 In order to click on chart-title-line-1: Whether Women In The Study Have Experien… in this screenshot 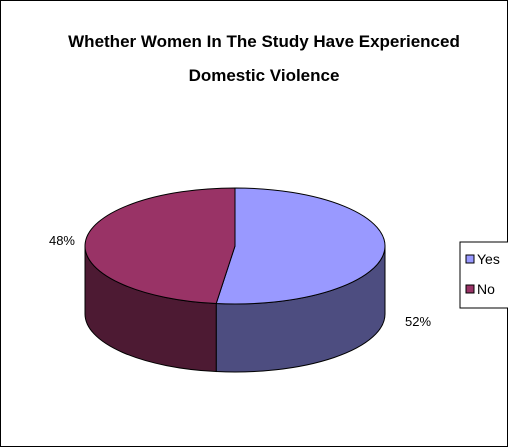, I will do `click(264, 41)`.